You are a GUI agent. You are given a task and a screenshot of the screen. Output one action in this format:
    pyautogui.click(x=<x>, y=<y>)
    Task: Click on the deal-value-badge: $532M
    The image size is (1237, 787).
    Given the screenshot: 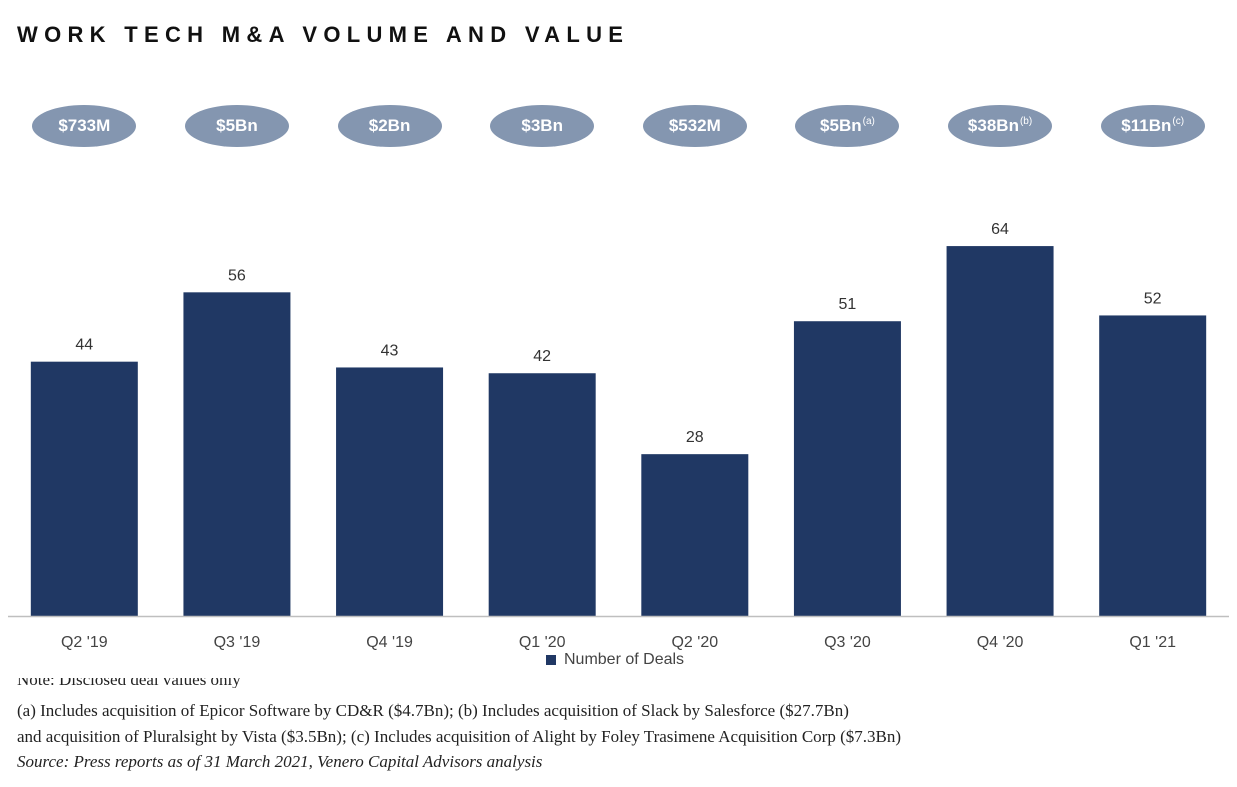 What is the action you would take?
    pyautogui.click(x=694, y=126)
    